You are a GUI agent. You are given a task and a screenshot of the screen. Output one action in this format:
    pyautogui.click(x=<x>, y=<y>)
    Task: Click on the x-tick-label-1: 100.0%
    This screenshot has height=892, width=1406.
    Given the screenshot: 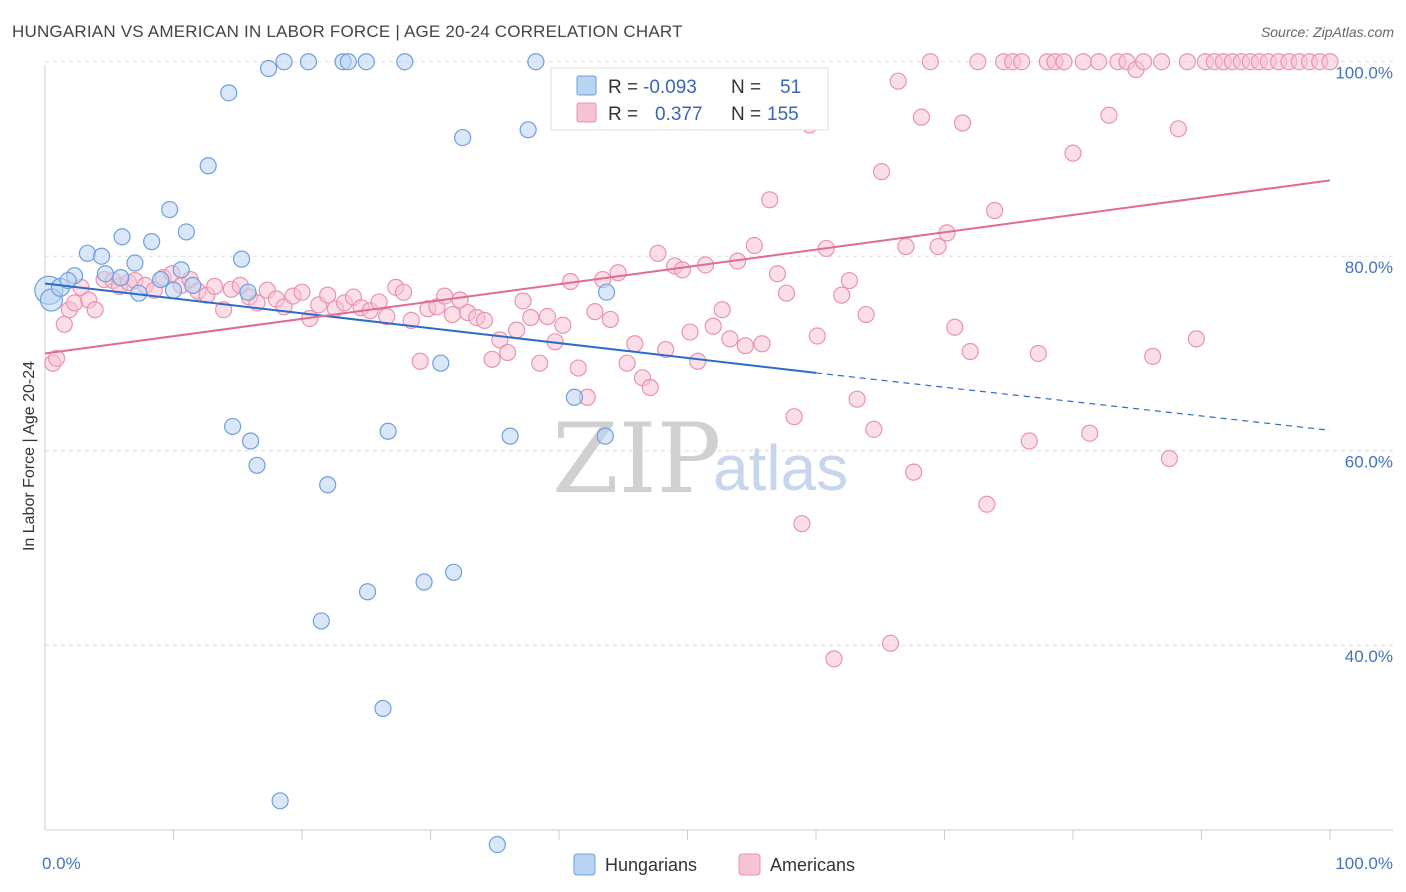 What is the action you would take?
    pyautogui.click(x=1364, y=863)
    